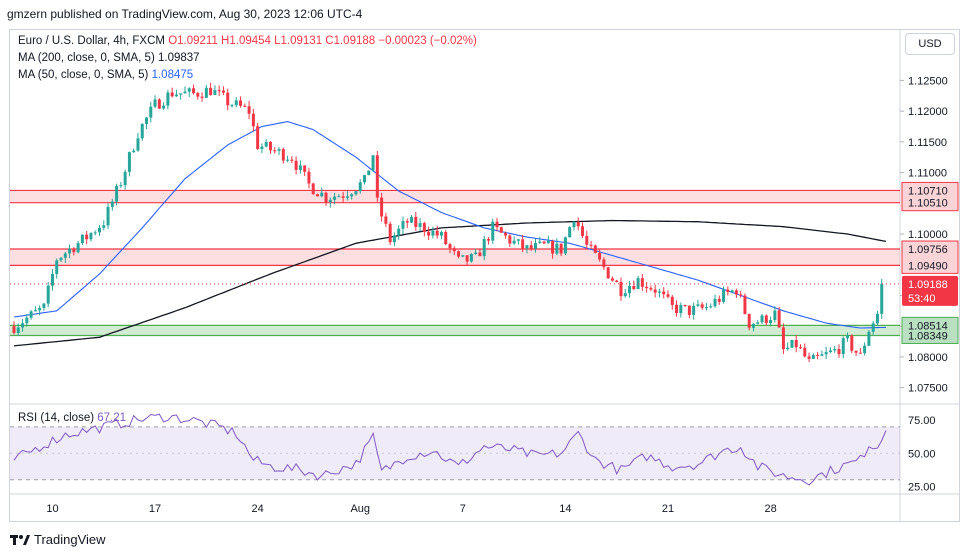  What do you see at coordinates (112, 418) in the screenshot?
I see `rsi-value: 67.21` at bounding box center [112, 418].